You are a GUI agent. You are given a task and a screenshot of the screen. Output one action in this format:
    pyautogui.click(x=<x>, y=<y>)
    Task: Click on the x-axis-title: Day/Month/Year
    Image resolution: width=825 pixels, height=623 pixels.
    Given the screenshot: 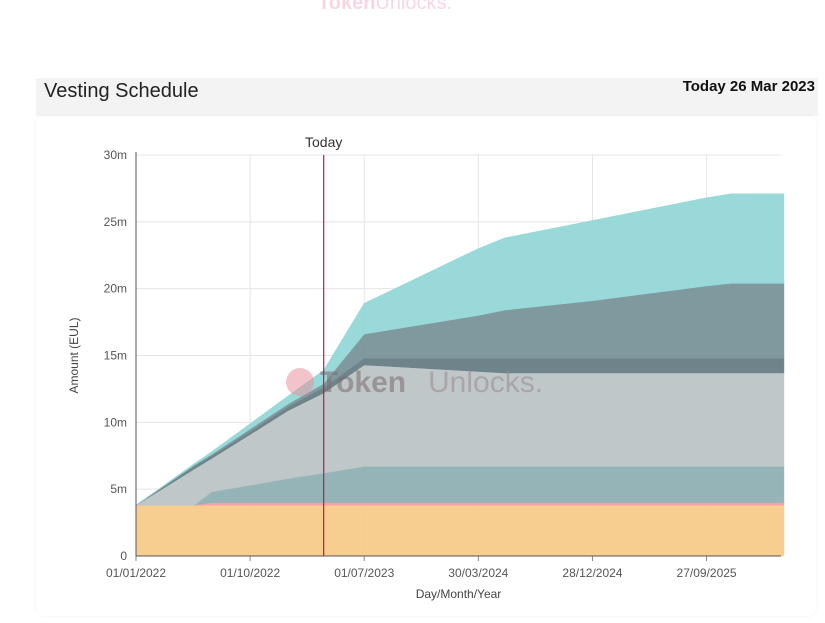 What is the action you would take?
    pyautogui.click(x=459, y=594)
    